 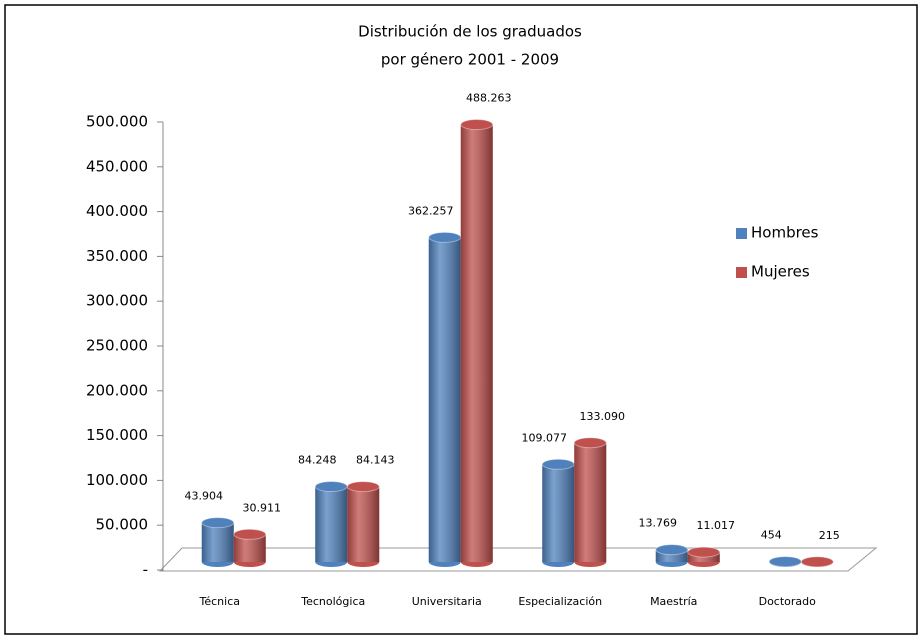 What do you see at coordinates (117, 256) in the screenshot?
I see `y-tick-label: 350.000` at bounding box center [117, 256].